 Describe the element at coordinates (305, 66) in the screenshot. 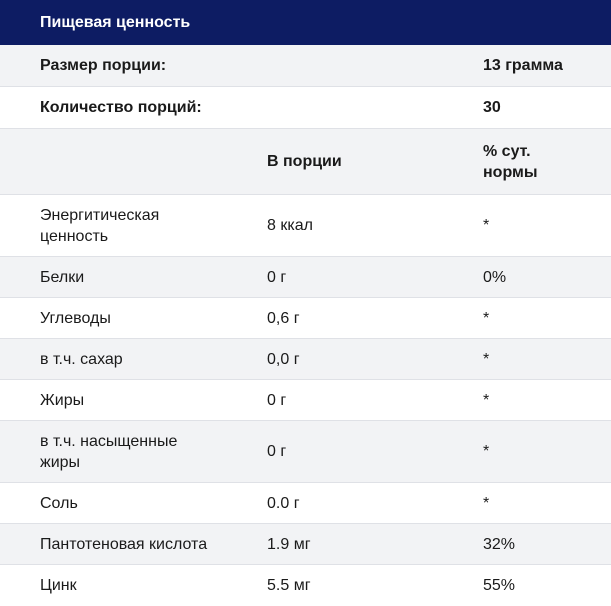

I see `serving-size-row: Размер порции: 13 грамма` at that location.